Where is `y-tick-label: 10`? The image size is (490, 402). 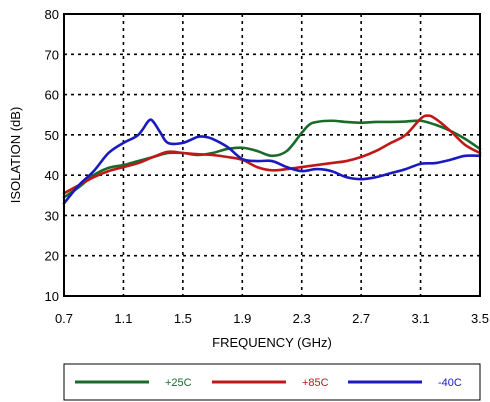 y-tick-label: 10 is located at coordinates (52, 296).